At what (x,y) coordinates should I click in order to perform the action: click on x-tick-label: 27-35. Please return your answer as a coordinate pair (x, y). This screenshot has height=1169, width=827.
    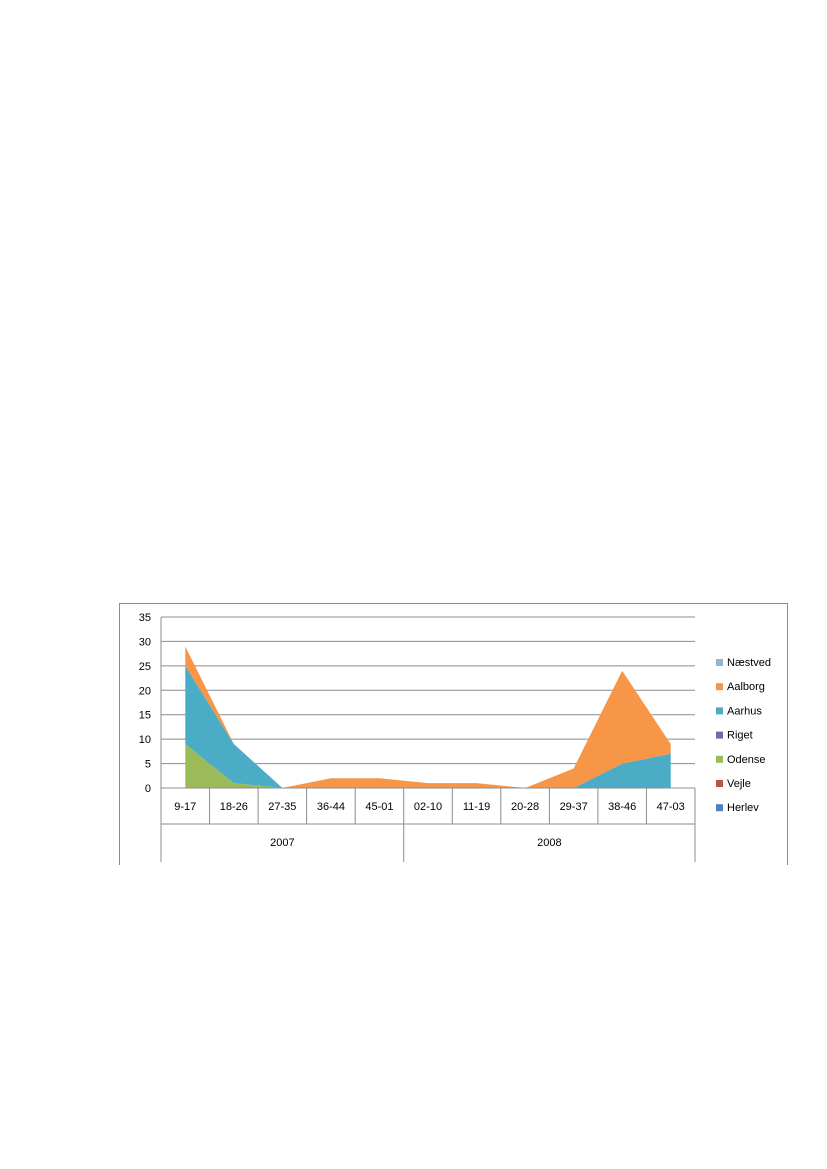
    Looking at the image, I should click on (282, 807).